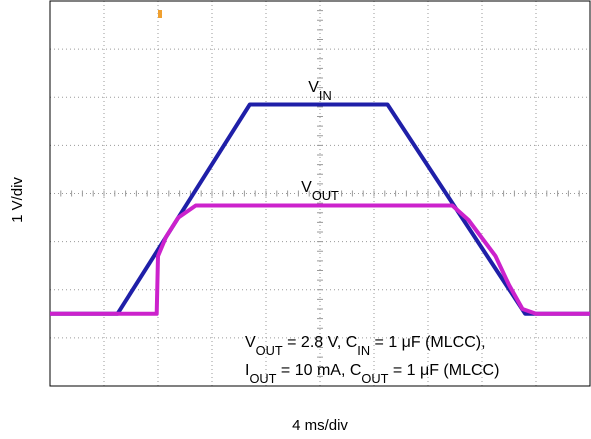 This screenshot has height=439, width=591. I want to click on text-run: = 1 μF (MLCC), so click(443, 370).